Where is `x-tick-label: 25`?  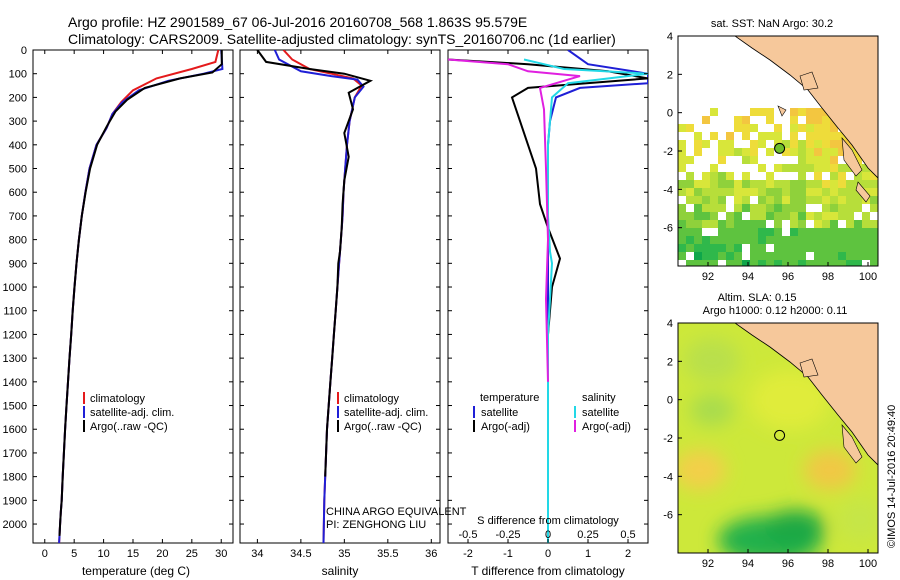
x-tick-label: 25 is located at coordinates (192, 554).